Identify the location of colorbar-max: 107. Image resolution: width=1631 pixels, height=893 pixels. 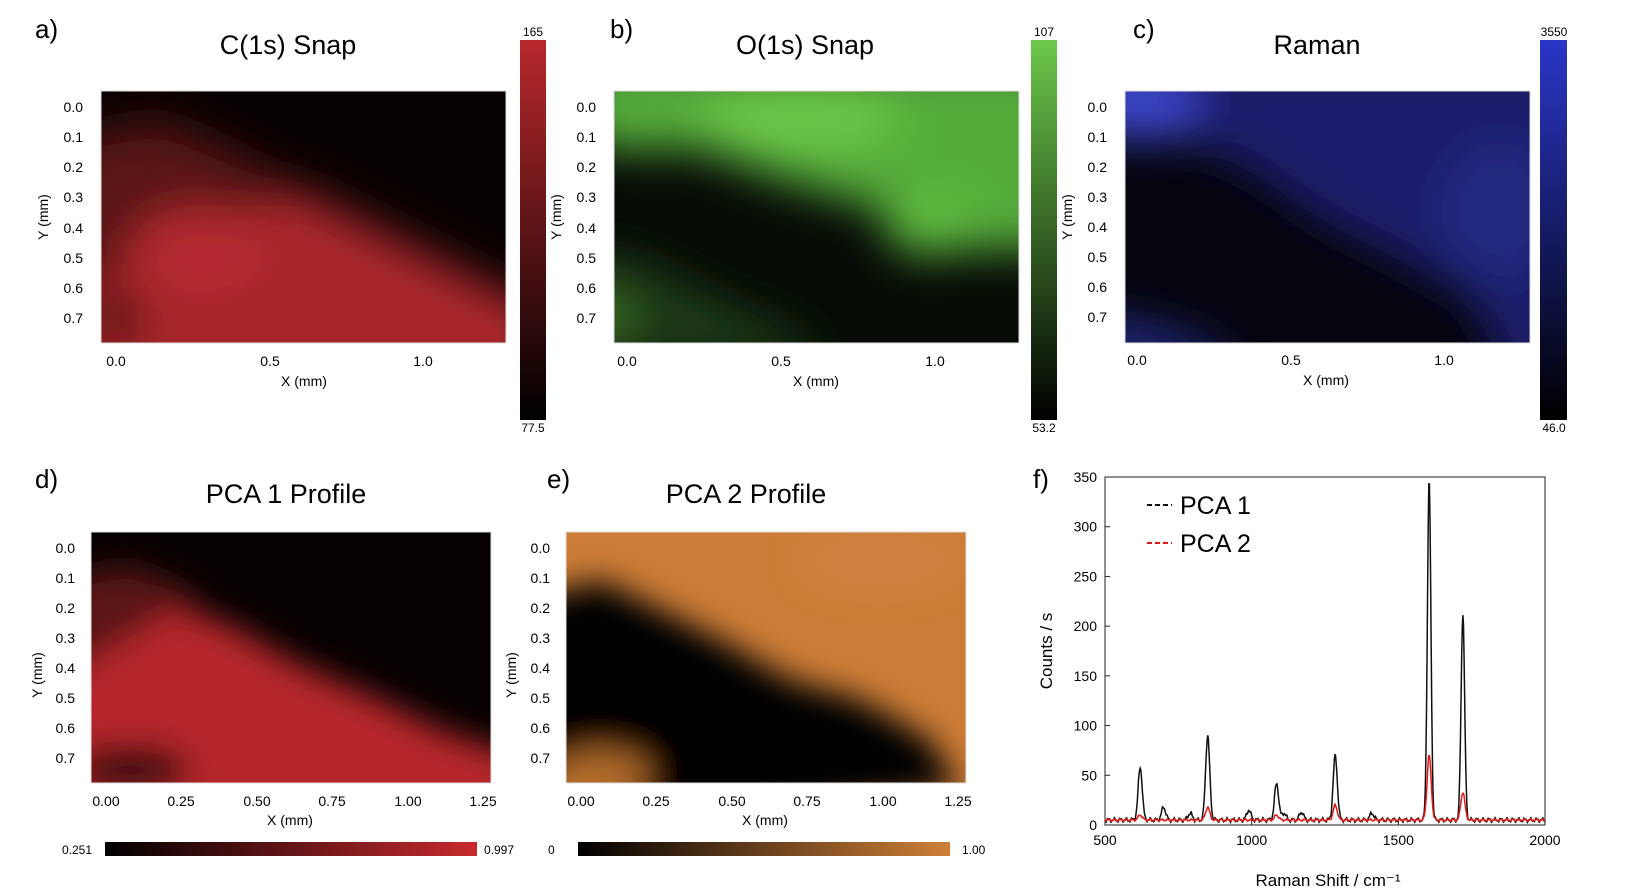
(1044, 32).